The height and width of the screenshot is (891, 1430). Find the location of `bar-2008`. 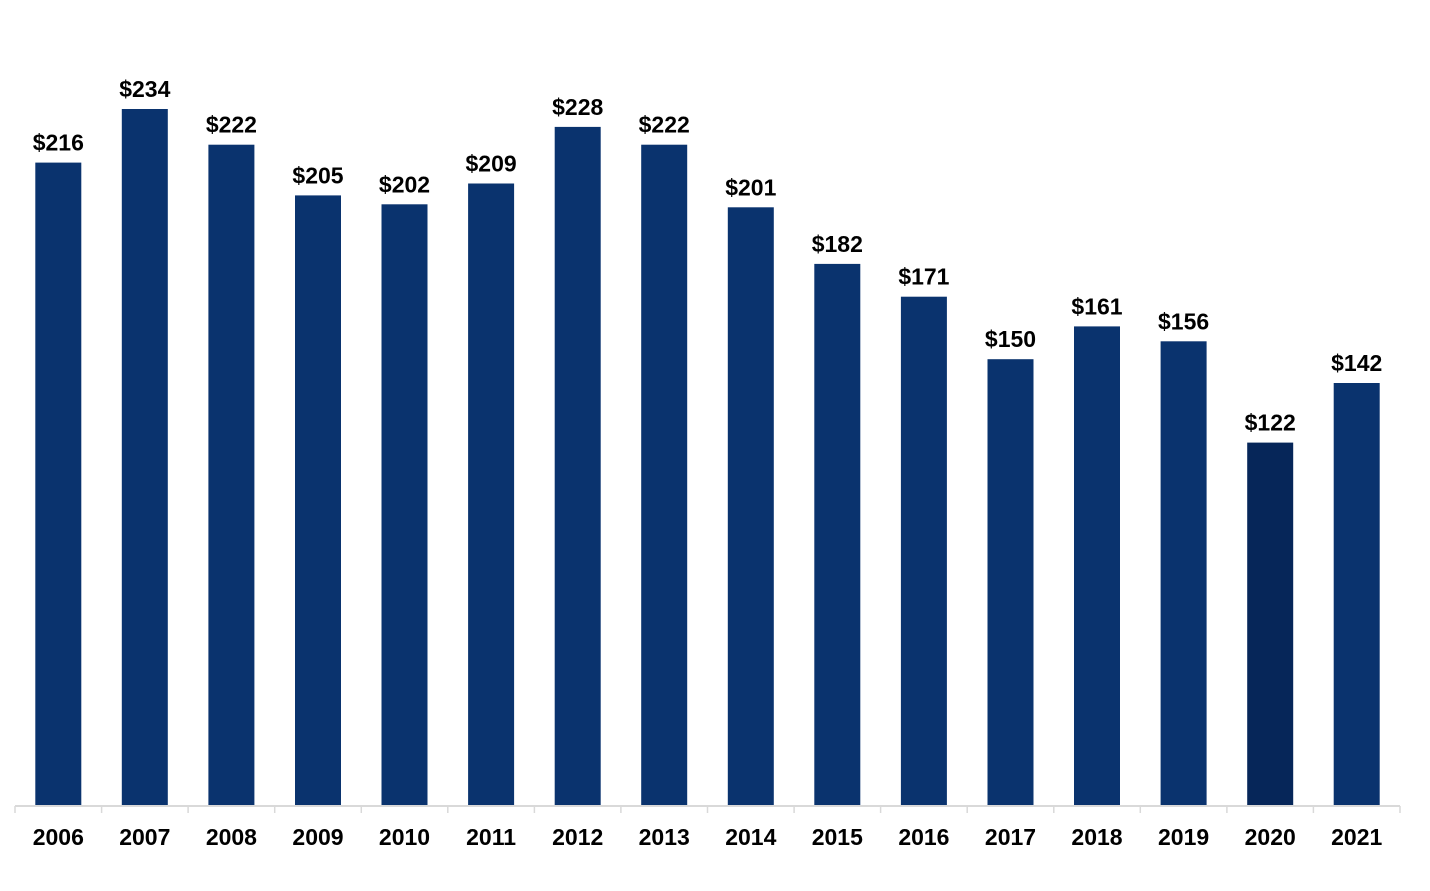

bar-2008 is located at coordinates (231, 475).